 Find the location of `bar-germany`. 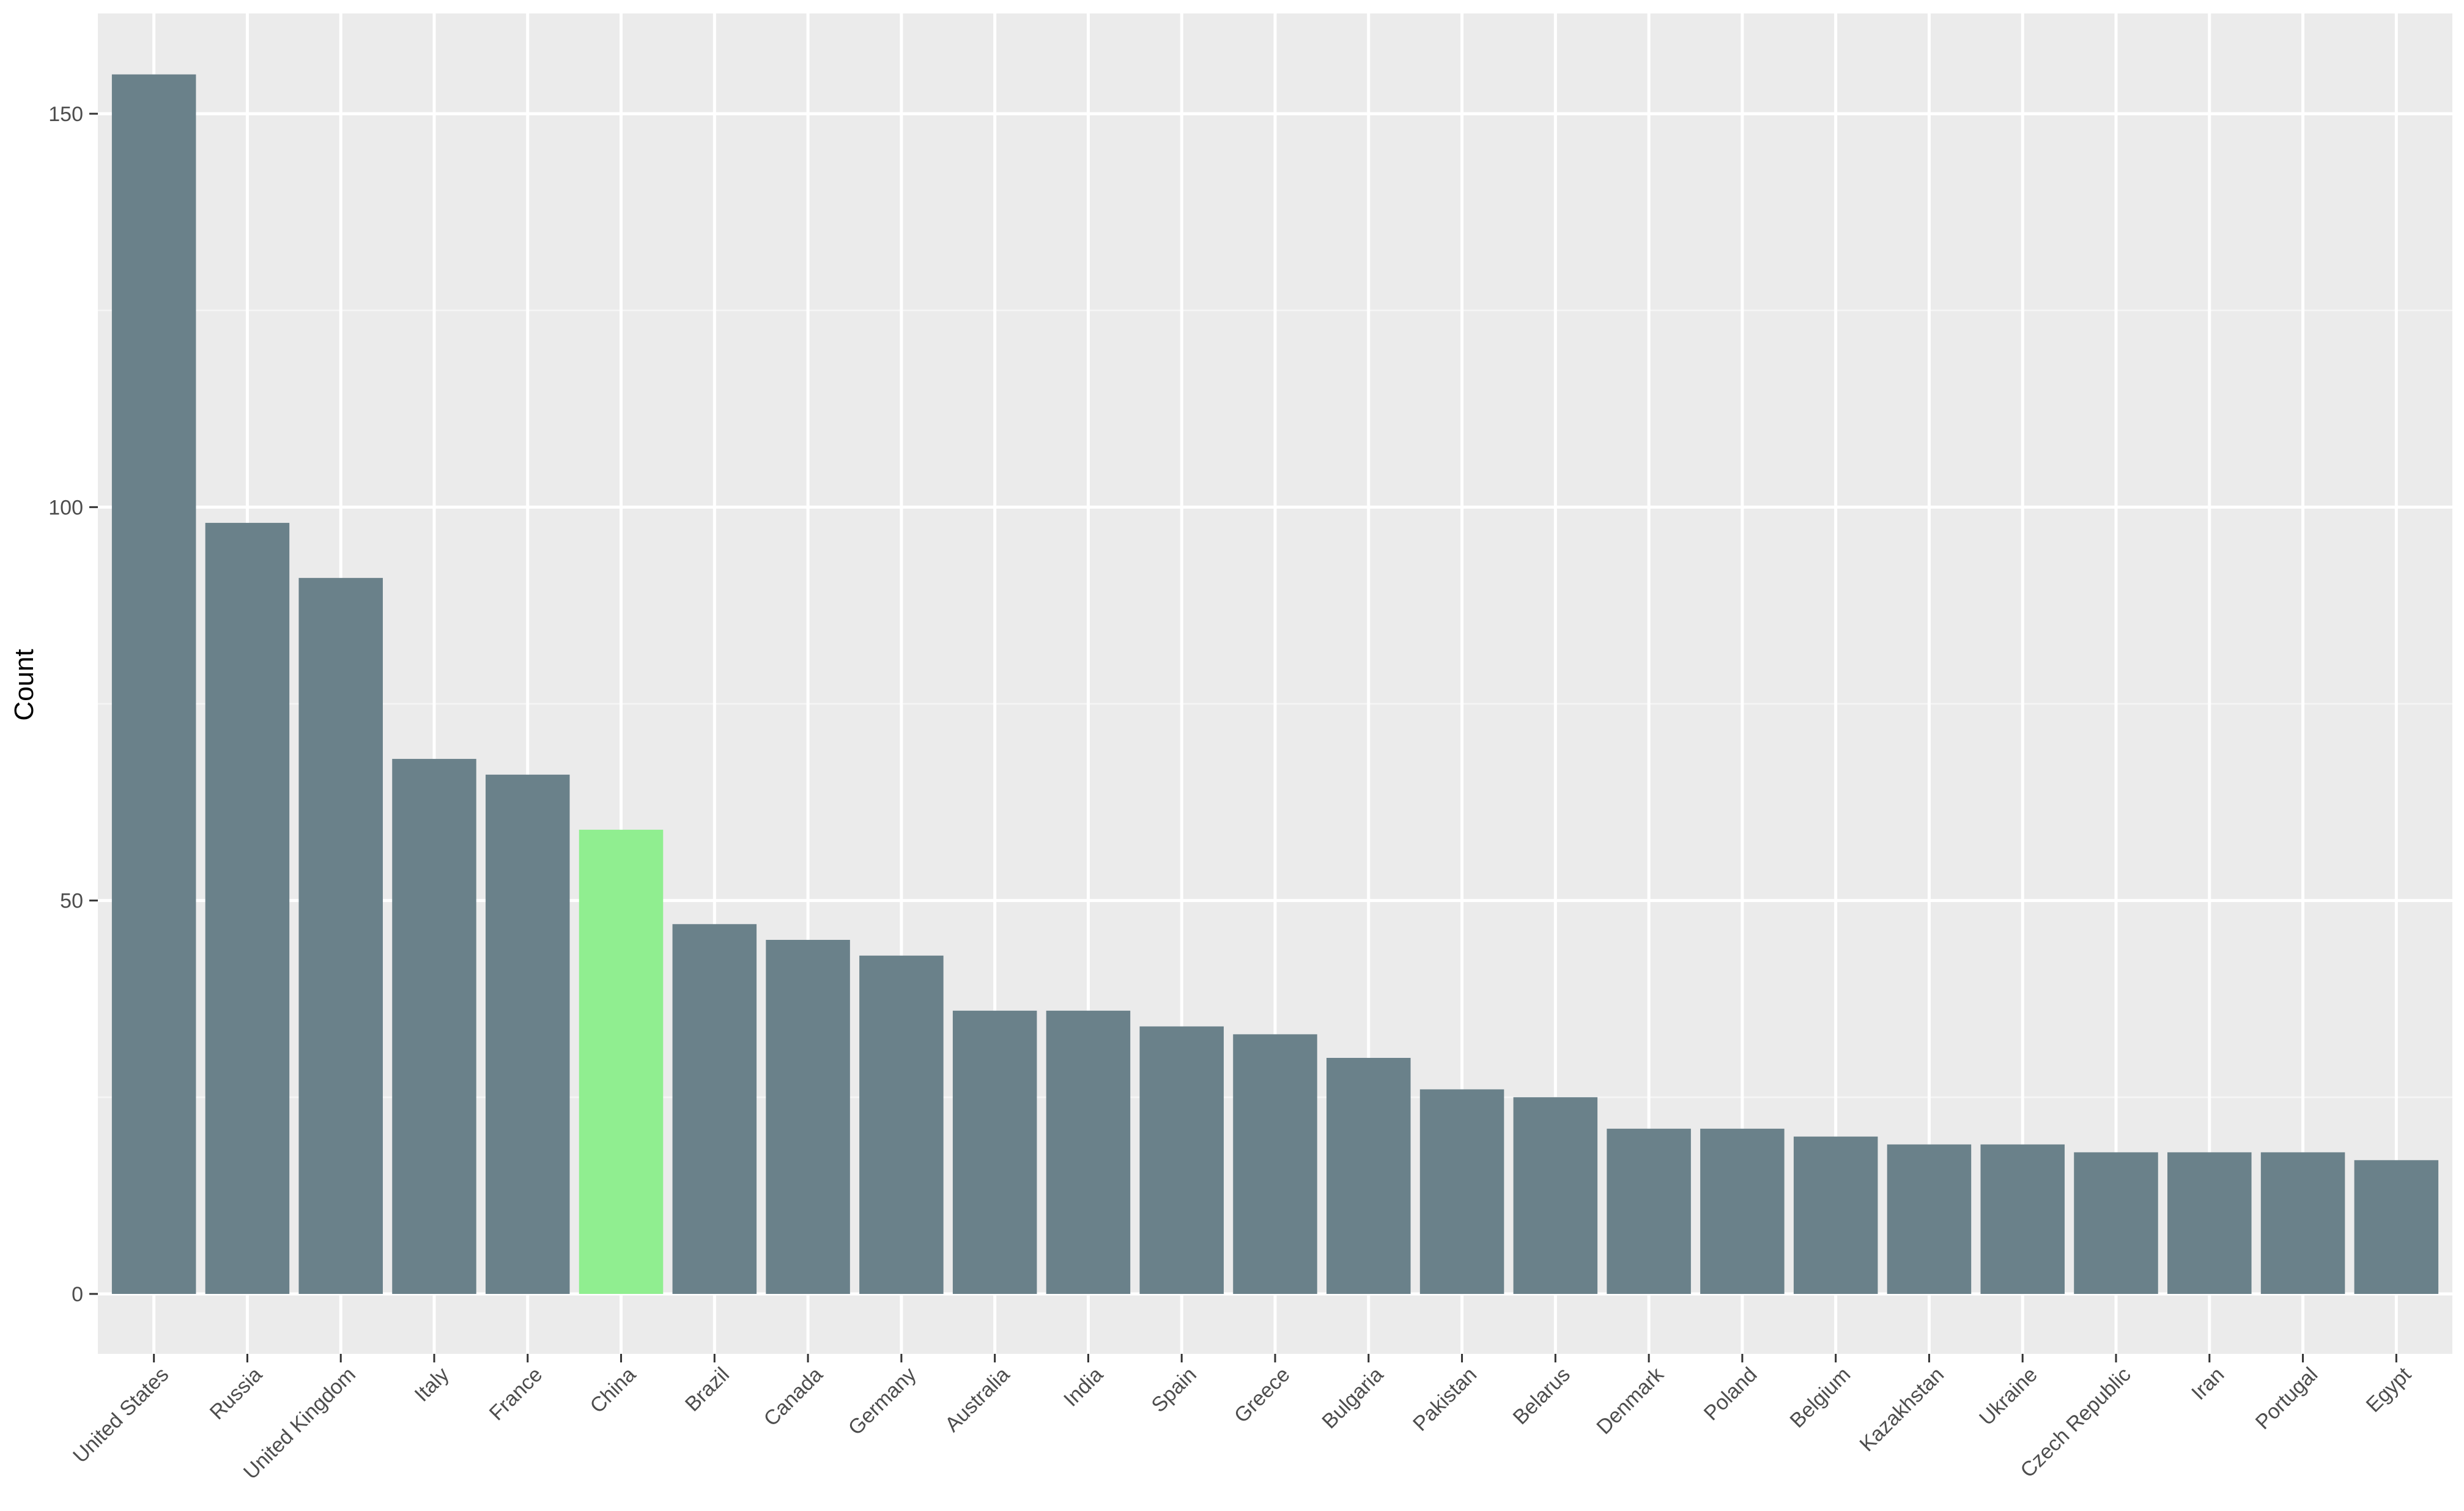

bar-germany is located at coordinates (902, 1124).